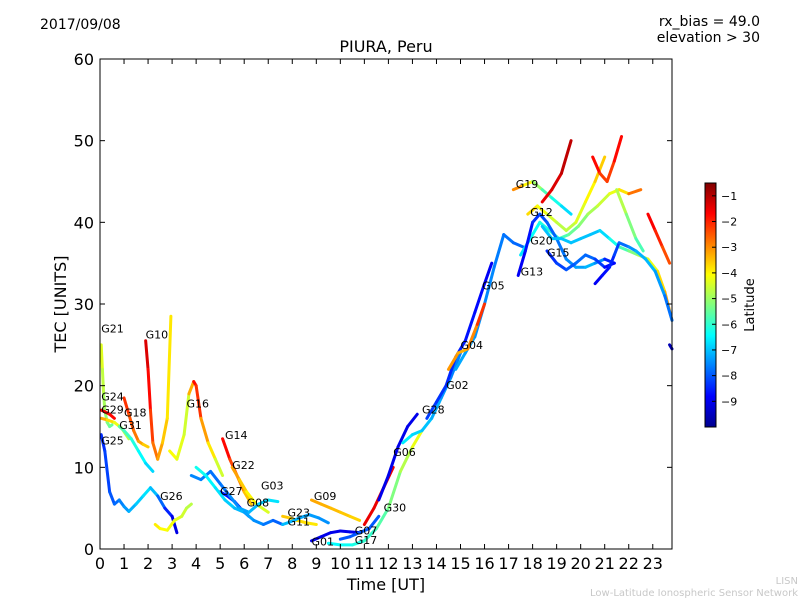 This screenshot has width=800, height=600. What do you see at coordinates (457, 385) in the screenshot?
I see `satellite-label: G02` at bounding box center [457, 385].